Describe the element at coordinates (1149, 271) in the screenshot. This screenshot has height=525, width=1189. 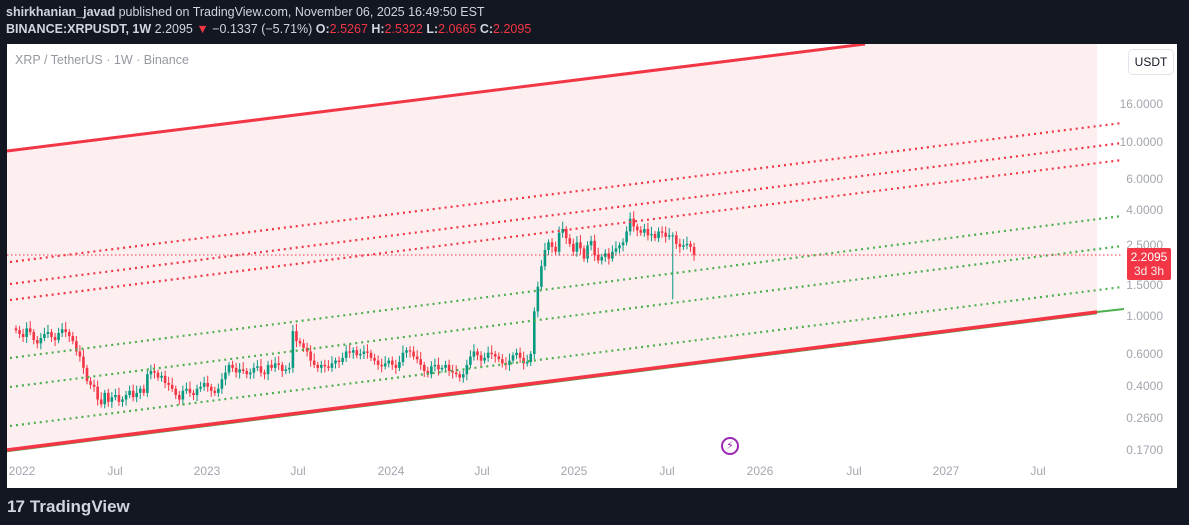
I see `bar-countdown: 3d 3h` at that location.